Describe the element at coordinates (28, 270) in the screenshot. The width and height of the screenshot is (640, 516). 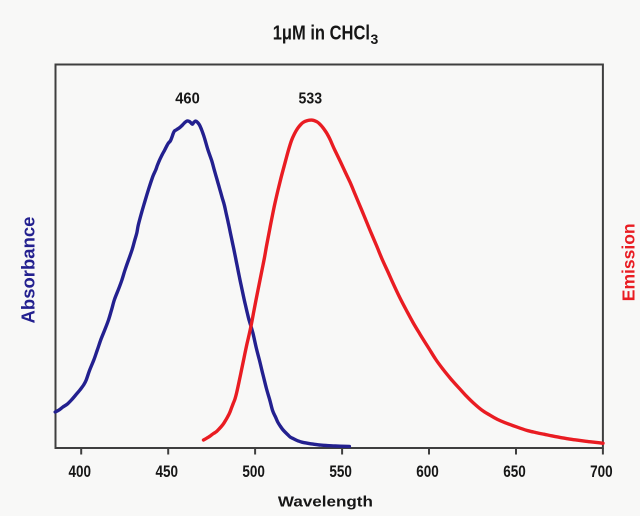
I see `svg-text: Absorbance` at that location.